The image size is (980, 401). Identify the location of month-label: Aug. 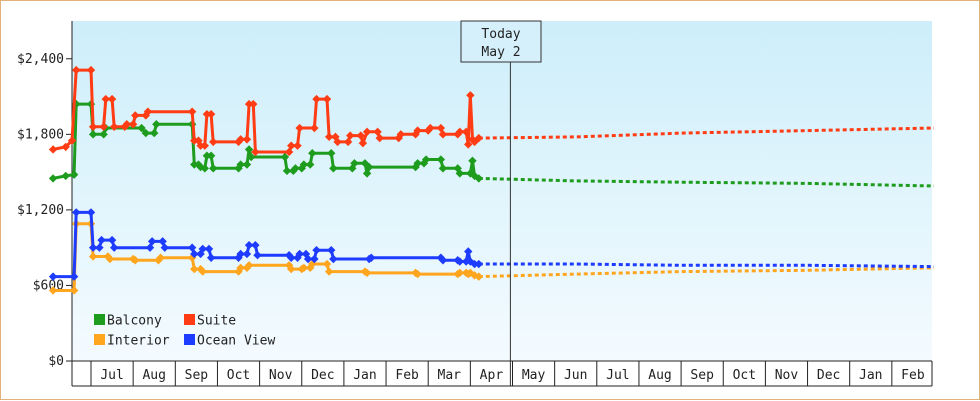
(153, 375).